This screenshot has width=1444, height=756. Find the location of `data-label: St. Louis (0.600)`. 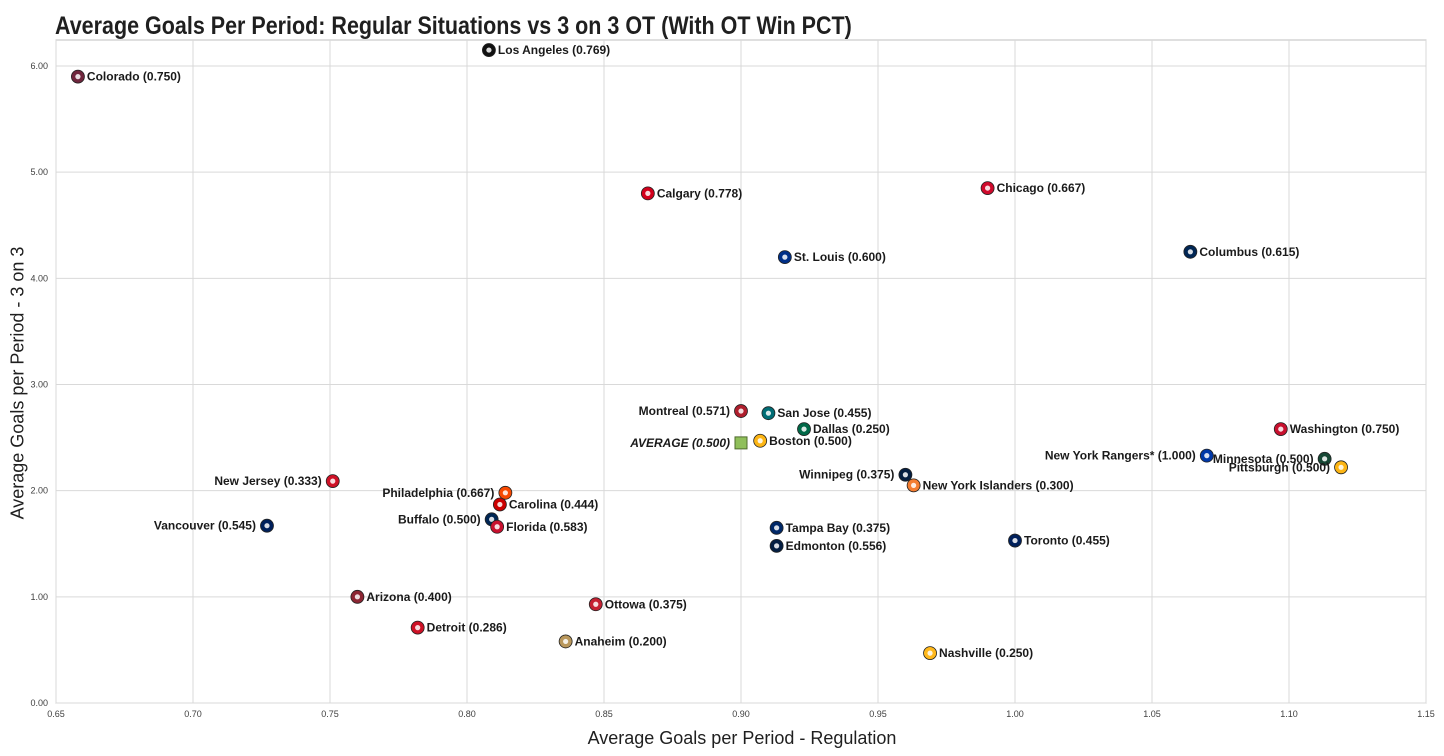

data-label: St. Louis (0.600) is located at coordinates (840, 257).